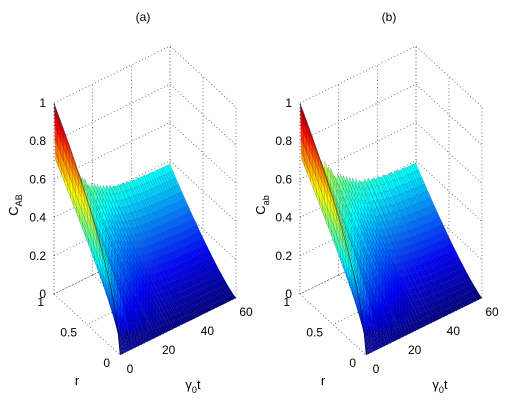 The width and height of the screenshot is (505, 408). What do you see at coordinates (262, 204) in the screenshot?
I see `panel-b-z-axis-label: Cab` at bounding box center [262, 204].